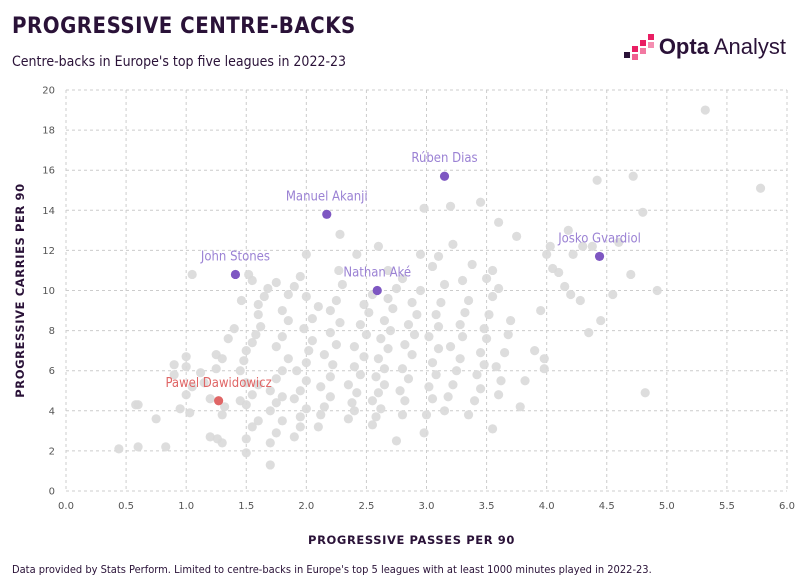 The width and height of the screenshot is (802, 582). I want to click on highlighted-player-label: Nathan Aké, so click(377, 273).